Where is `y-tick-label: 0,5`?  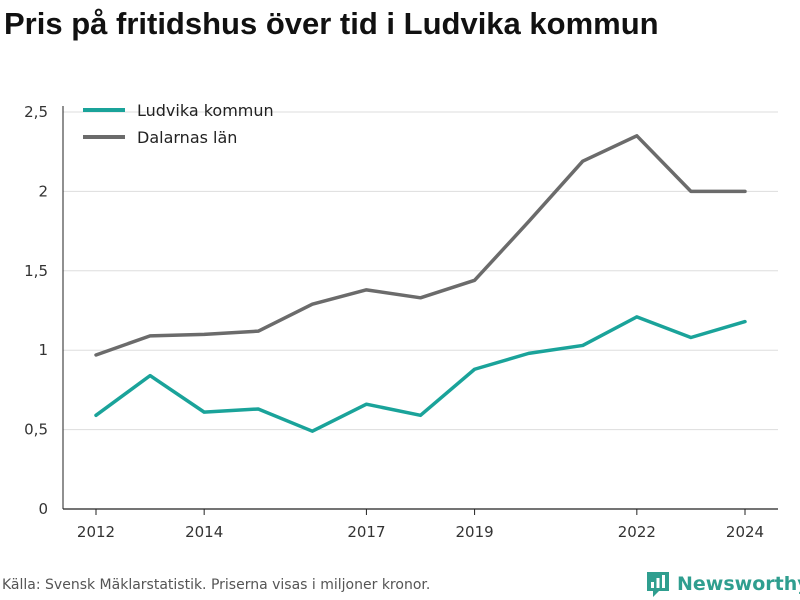 y-tick-label: 0,5 is located at coordinates (36, 430).